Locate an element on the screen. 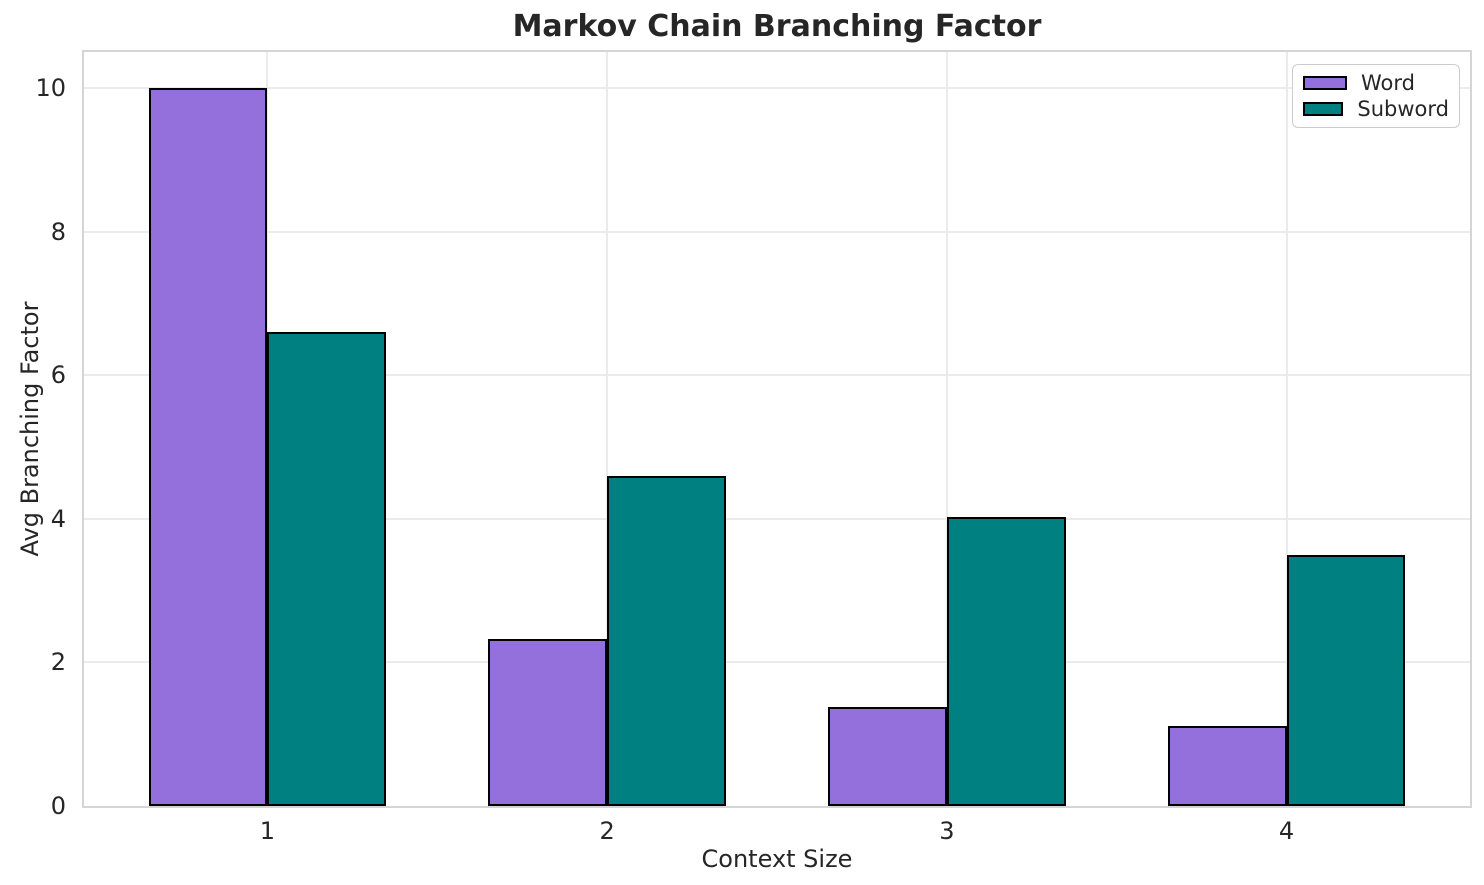  x-tick-2: 2 is located at coordinates (607, 831).